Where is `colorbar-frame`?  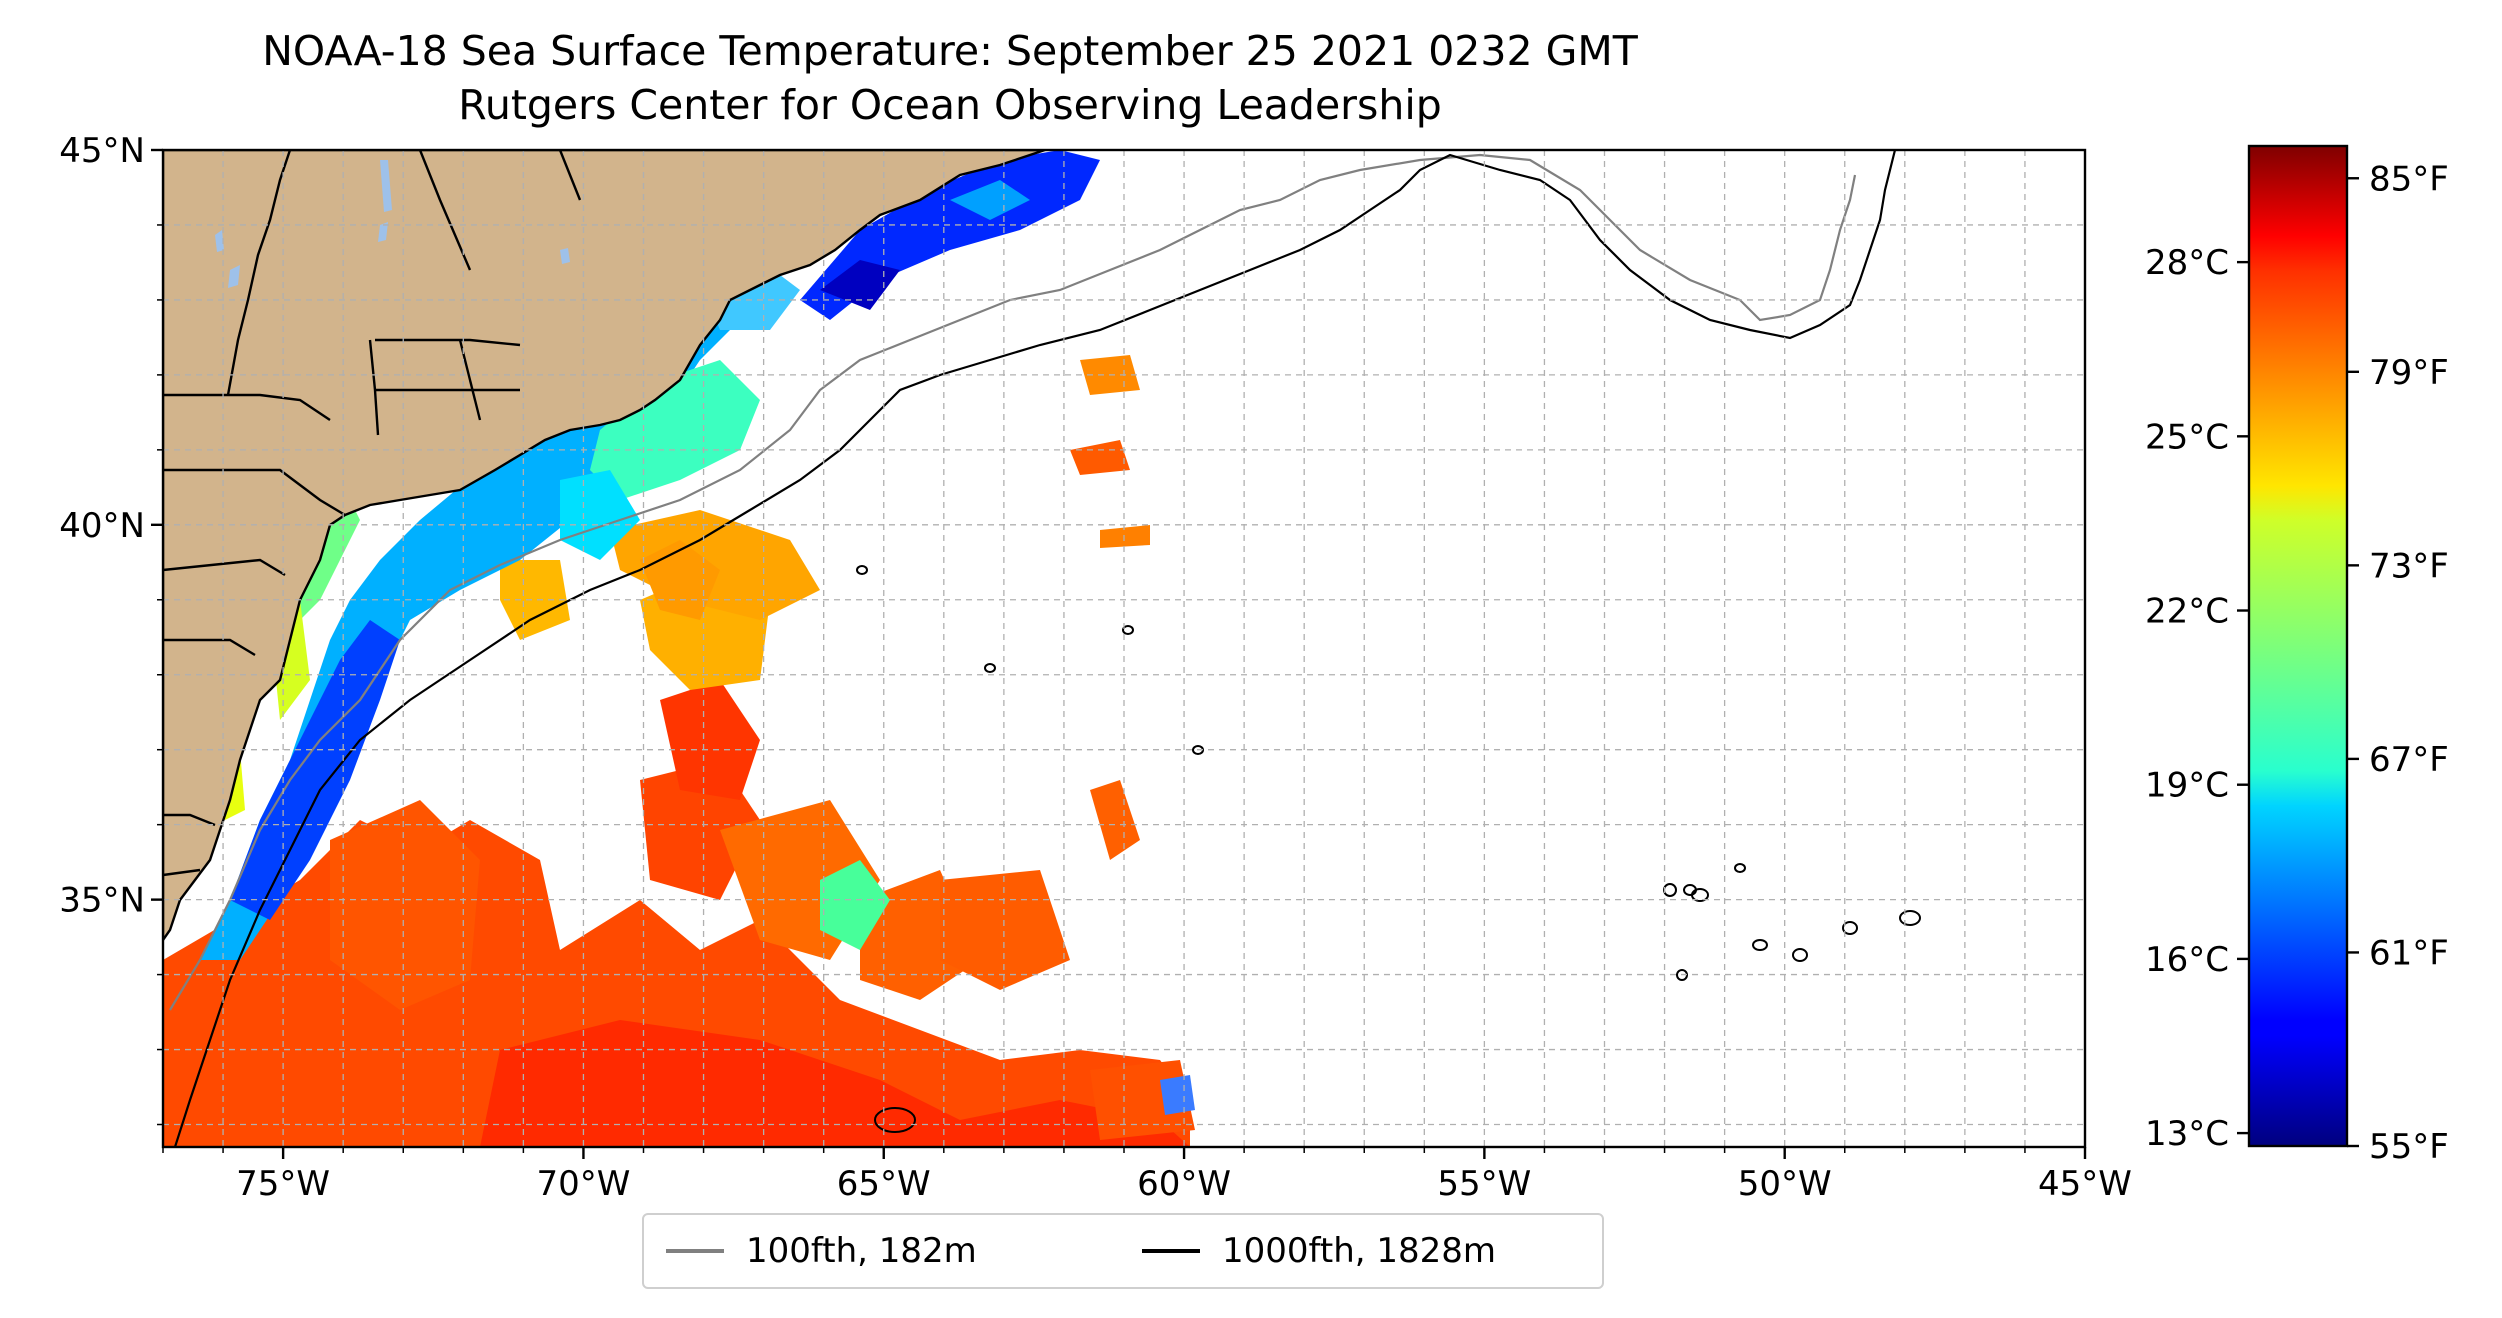
colorbar-frame is located at coordinates (2298, 646).